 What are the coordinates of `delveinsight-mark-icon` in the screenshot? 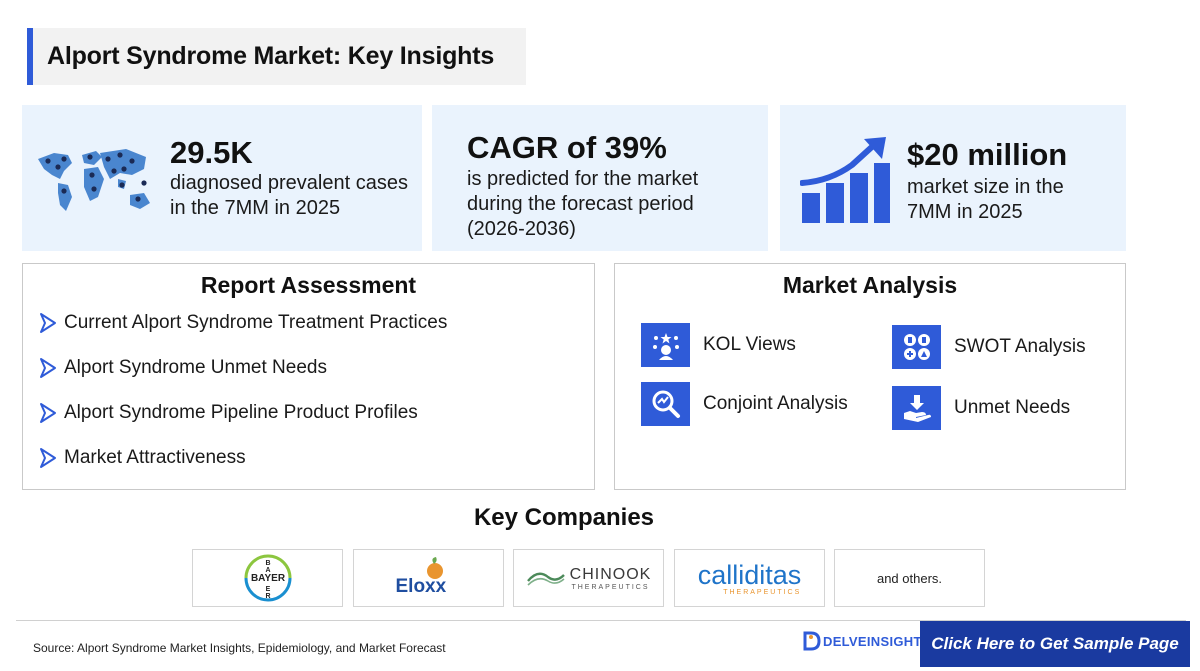 It's located at (812, 641).